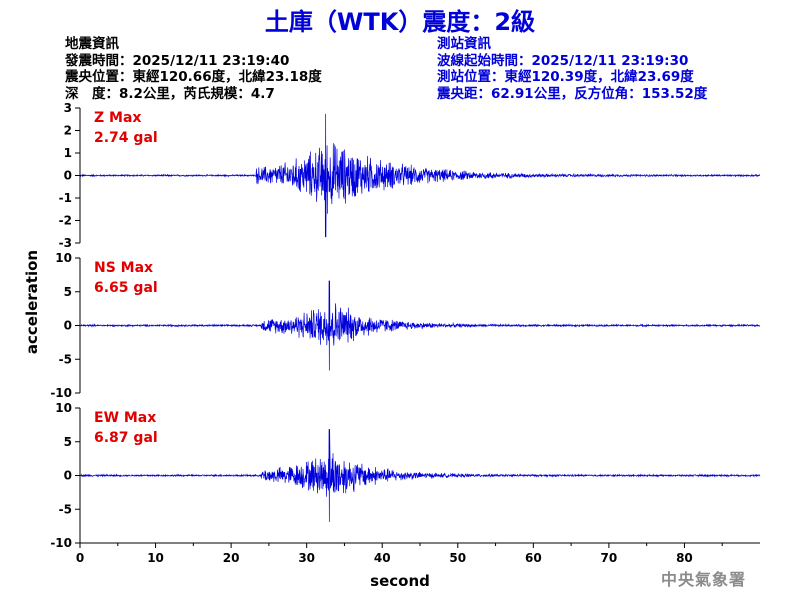 This screenshot has width=800, height=600. What do you see at coordinates (68, 153) in the screenshot?
I see `y-tick-label-z: 1` at bounding box center [68, 153].